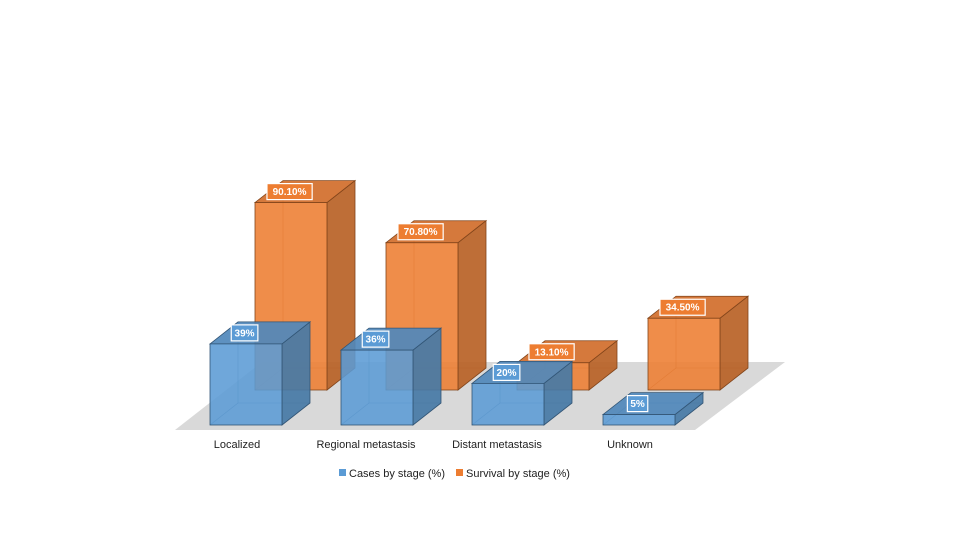 This screenshot has width=960, height=540. I want to click on legend: Cases by stage (%) Survival by stage (%), so click(454, 474).